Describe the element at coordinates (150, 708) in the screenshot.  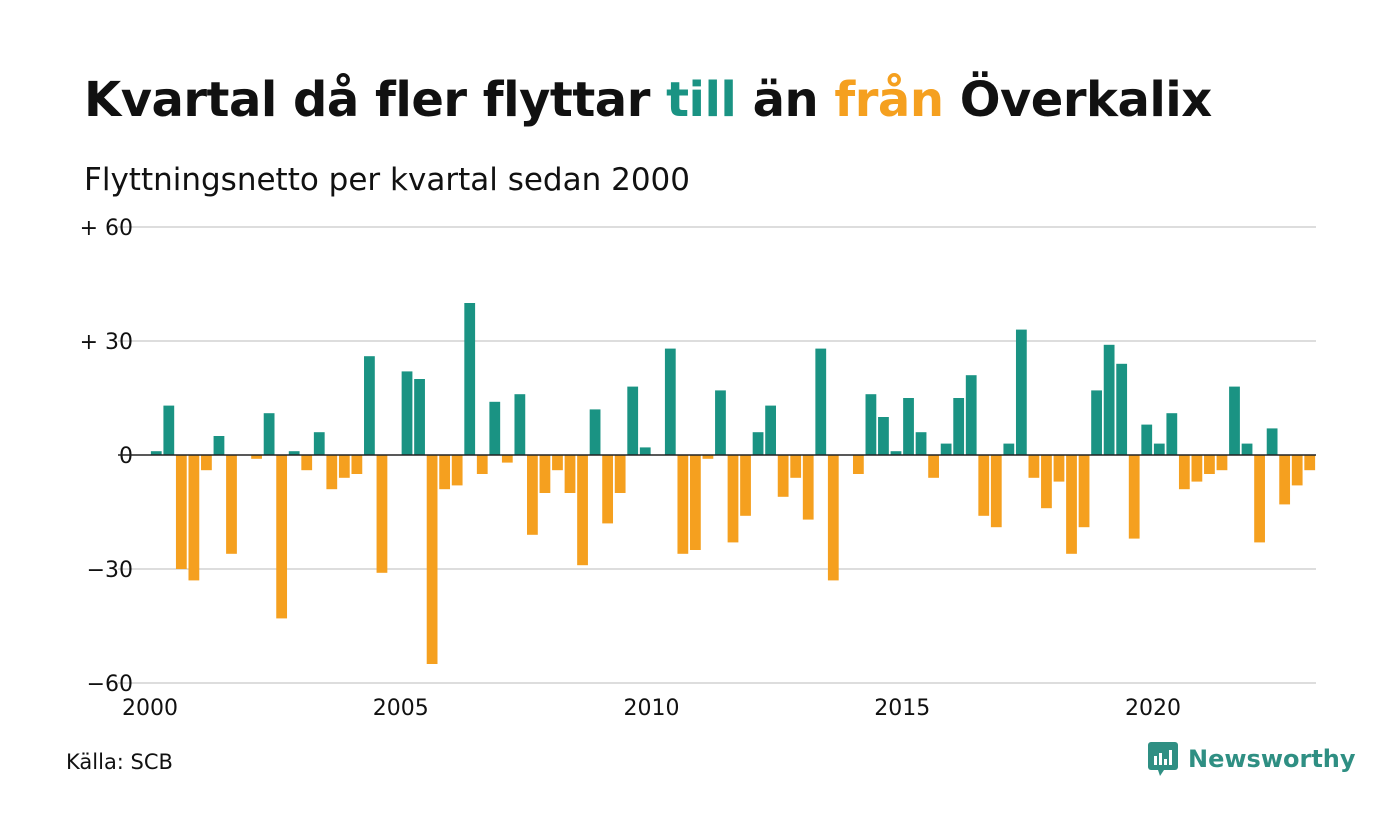
I see `x-tick-label: 2000` at that location.